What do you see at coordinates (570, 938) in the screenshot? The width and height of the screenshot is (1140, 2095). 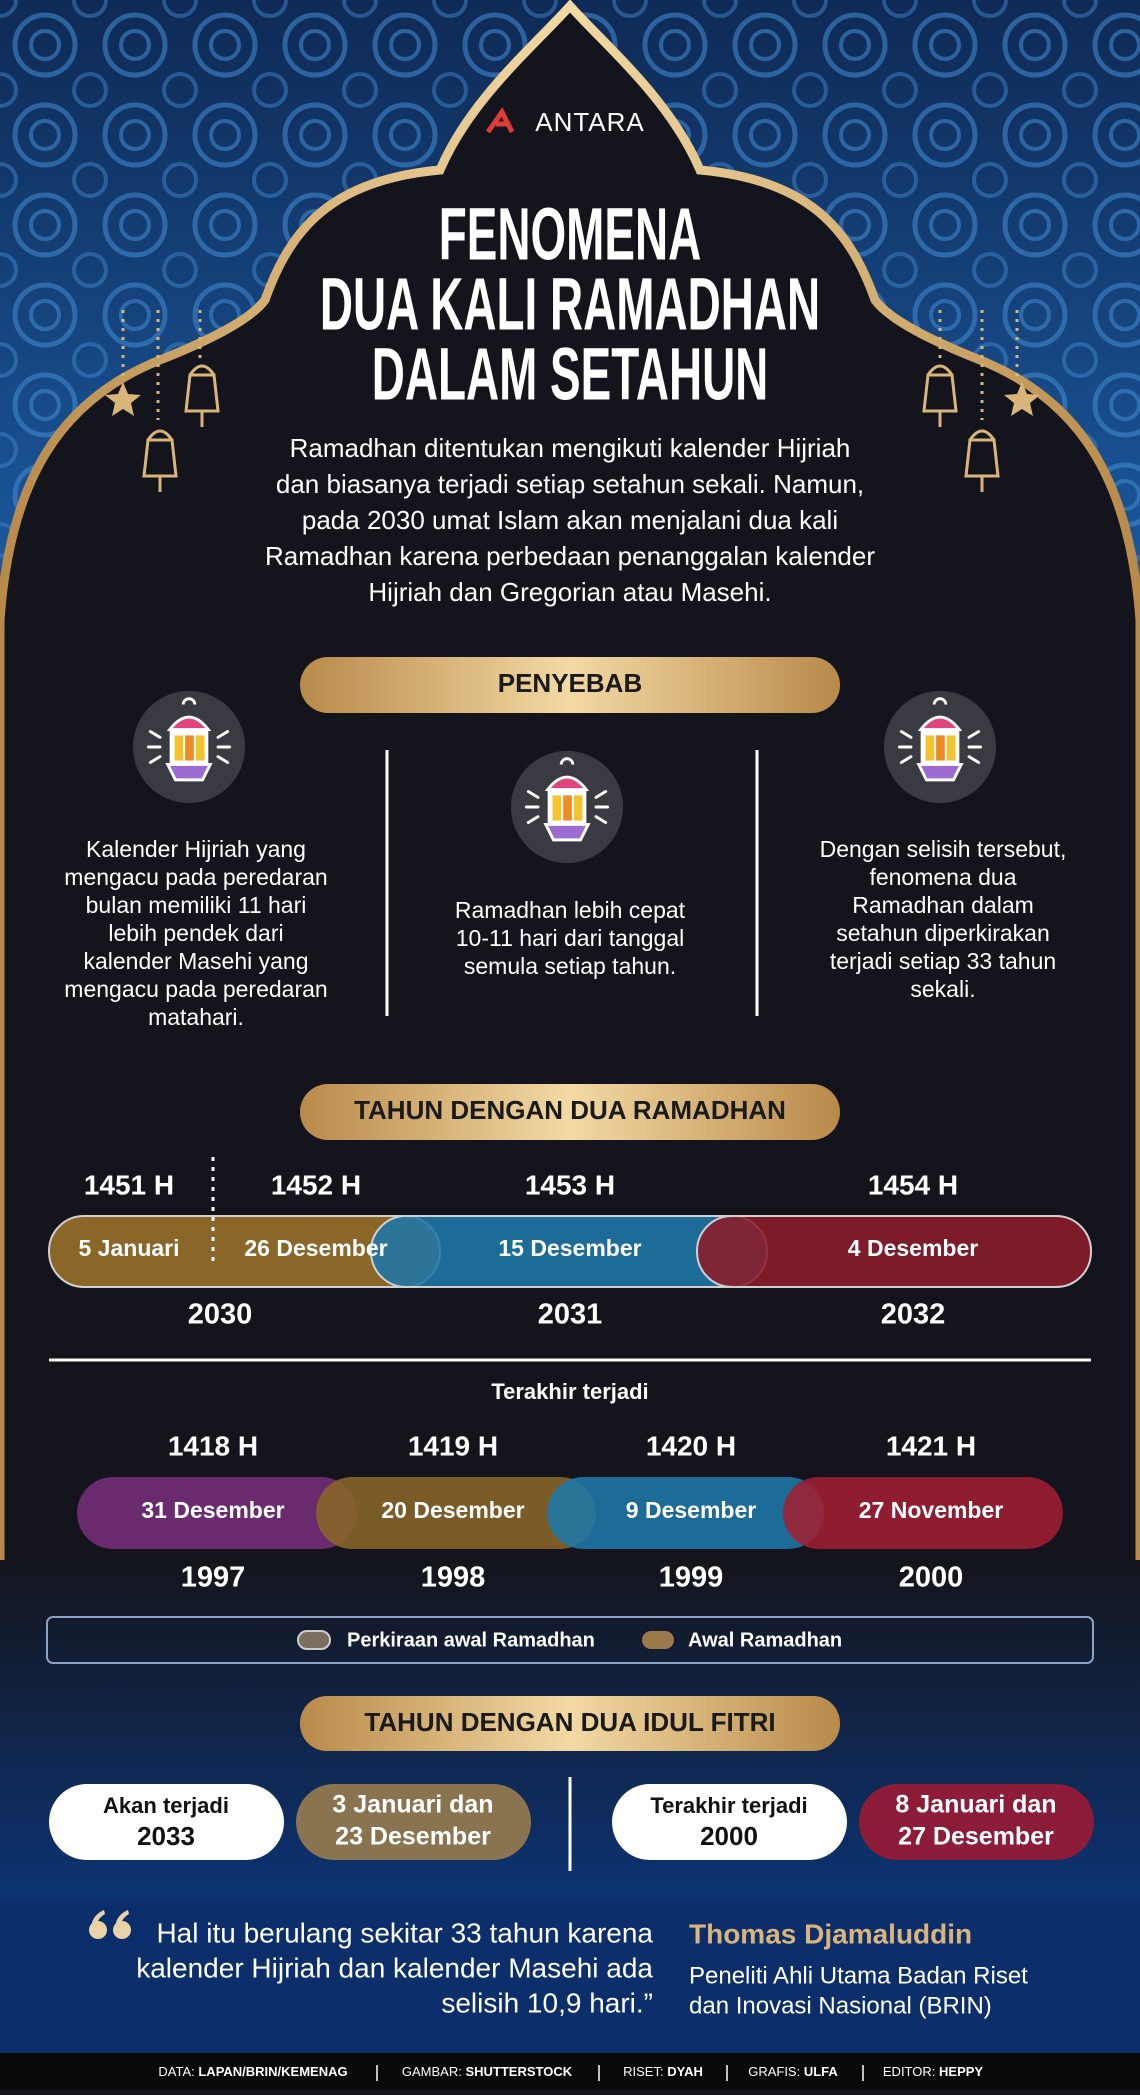 I see `cause-text: 10-11 hari dari tanggal` at bounding box center [570, 938].